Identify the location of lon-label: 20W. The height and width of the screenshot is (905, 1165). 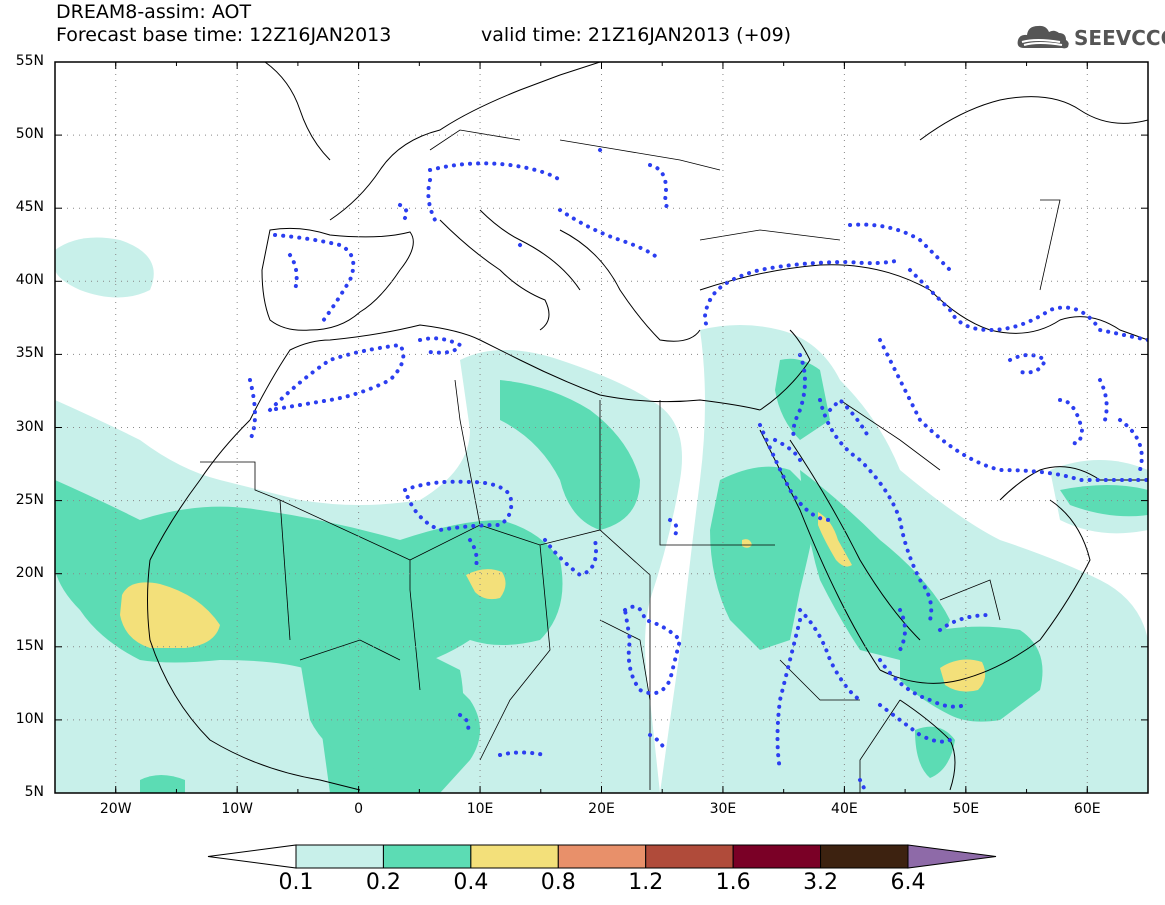
(115, 809).